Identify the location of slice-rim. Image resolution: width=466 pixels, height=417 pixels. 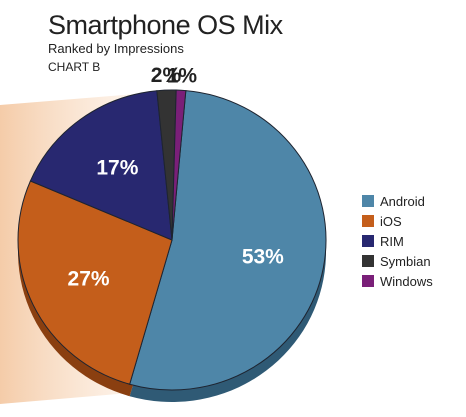
(101, 165).